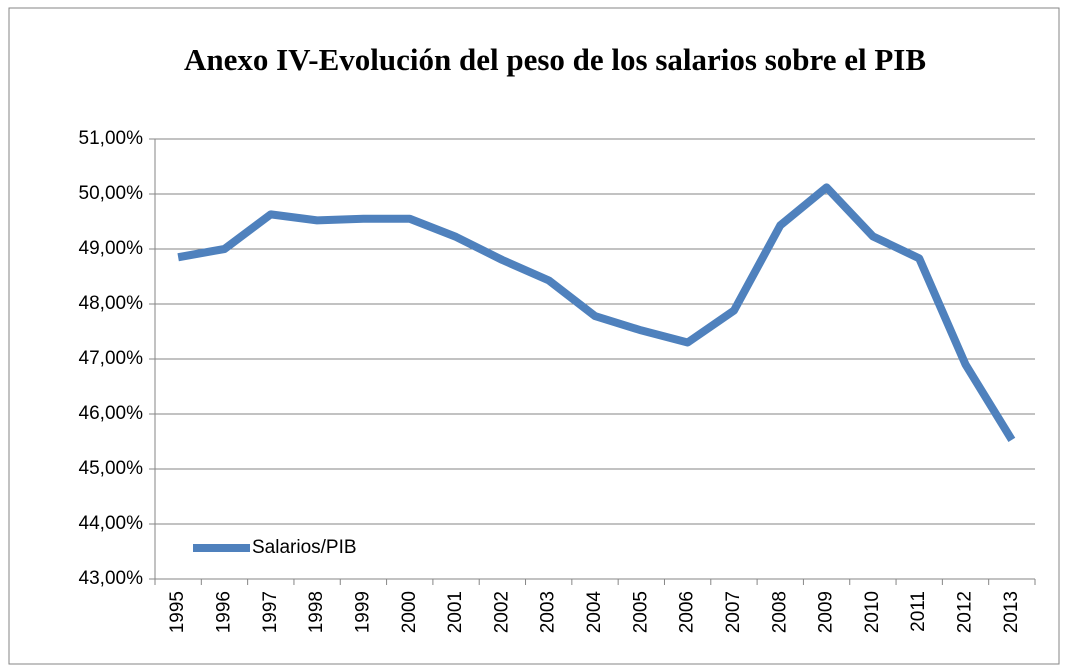 The width and height of the screenshot is (1068, 666). What do you see at coordinates (270, 612) in the screenshot?
I see `x-tick-label: 1997` at bounding box center [270, 612].